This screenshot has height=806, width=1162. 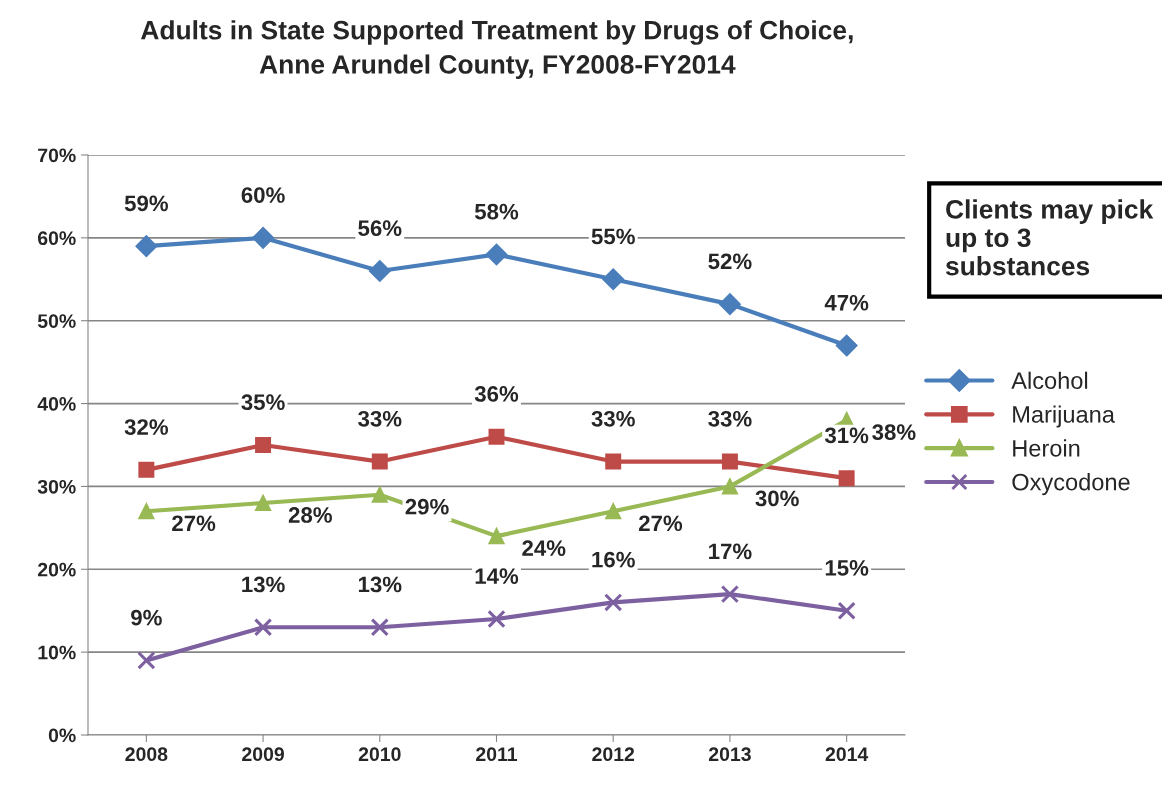 I want to click on x-tick-label: 2008, so click(x=146, y=754).